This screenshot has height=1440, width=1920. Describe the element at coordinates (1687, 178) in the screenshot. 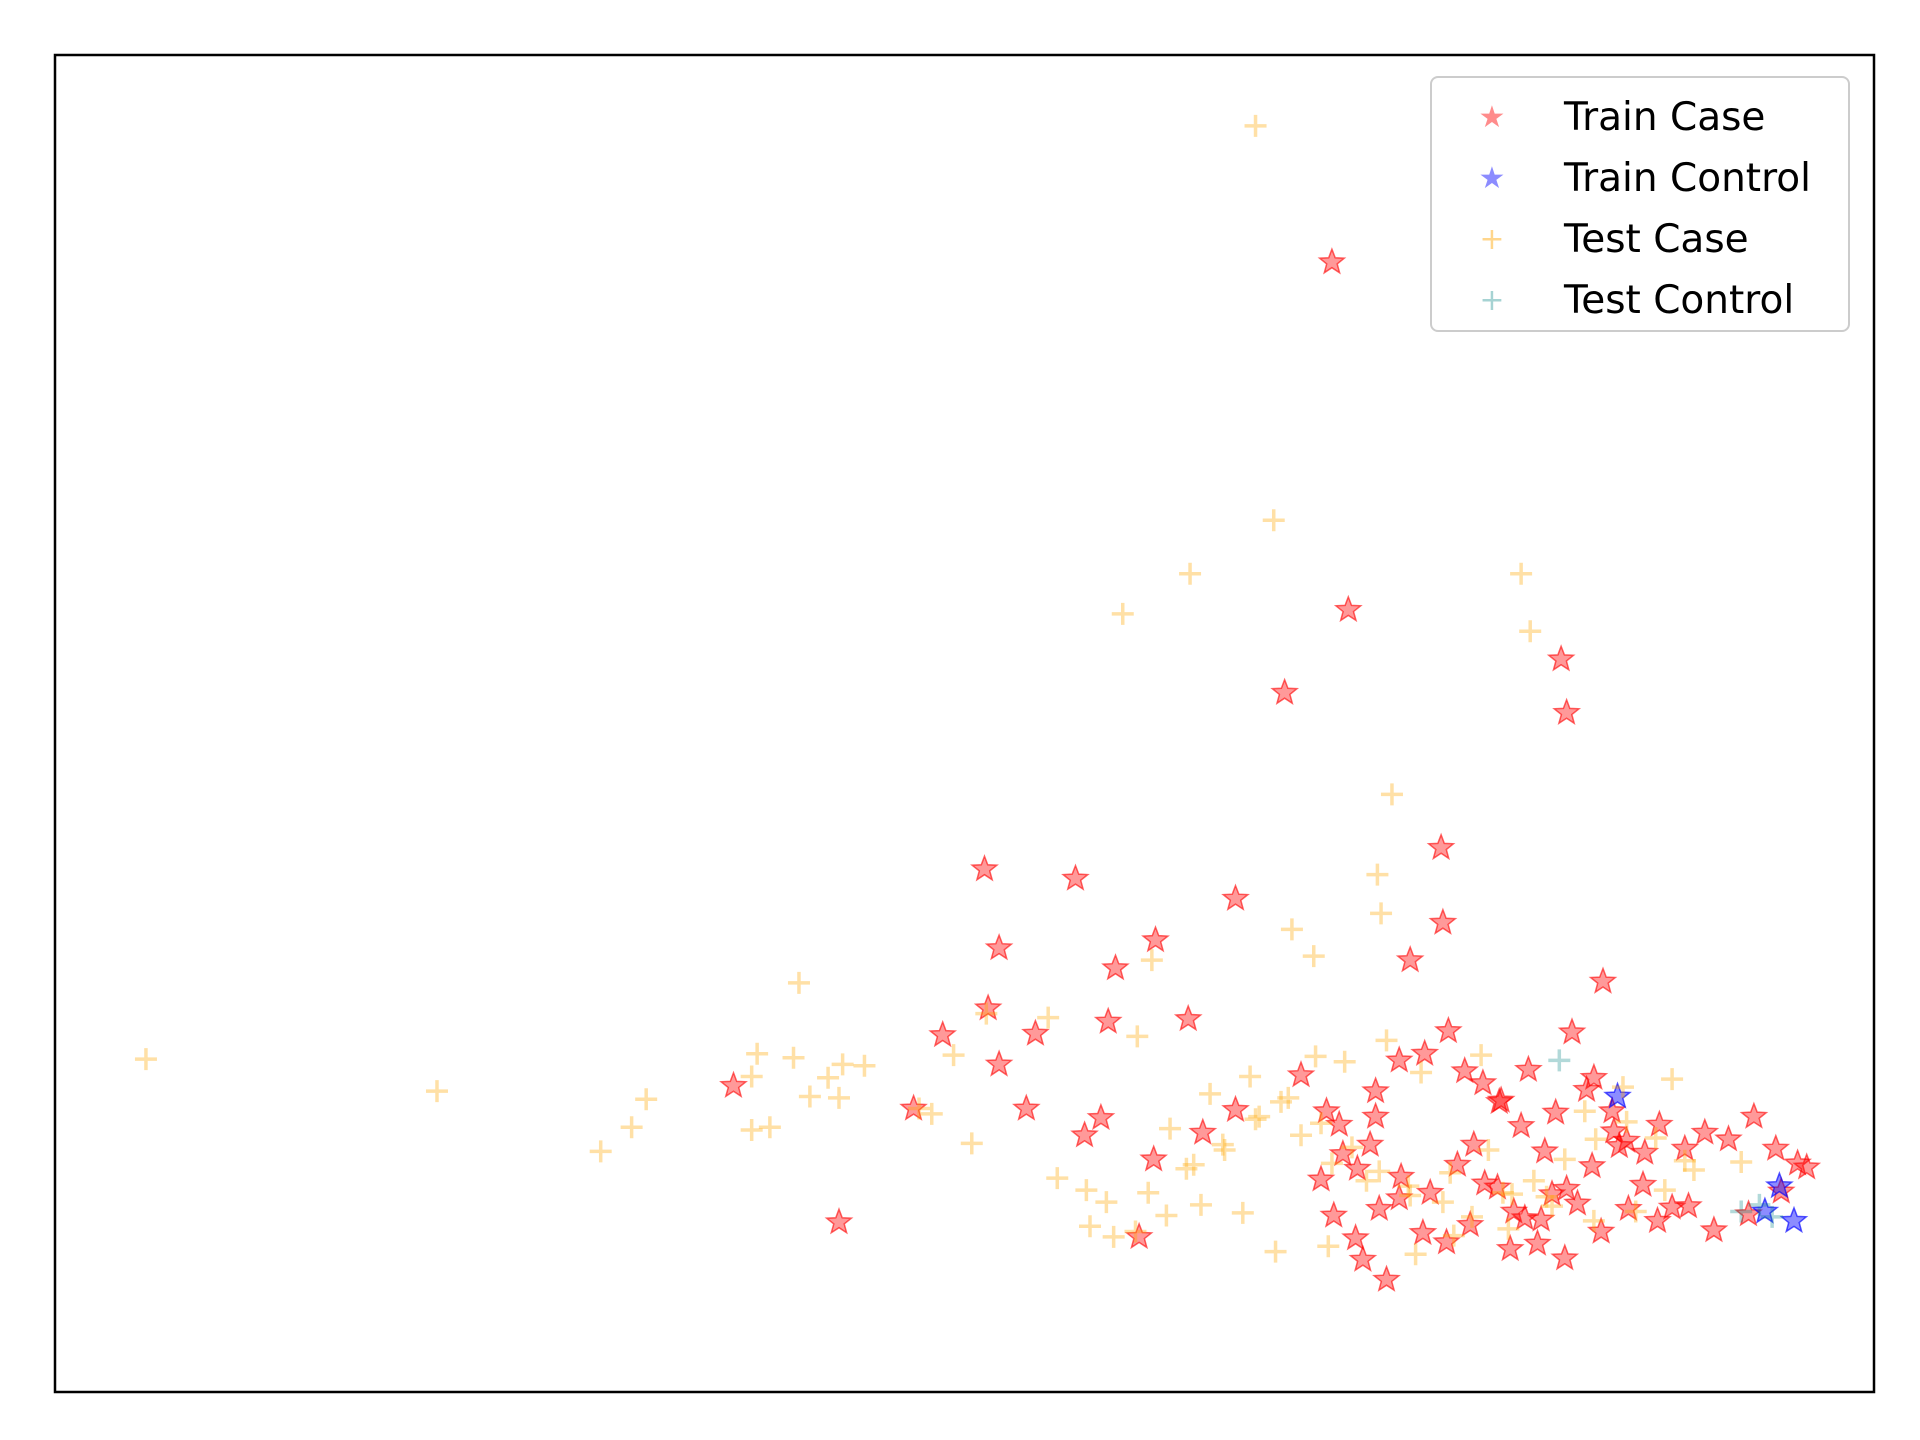

I see `legend-label-train-control: Train Control` at that location.